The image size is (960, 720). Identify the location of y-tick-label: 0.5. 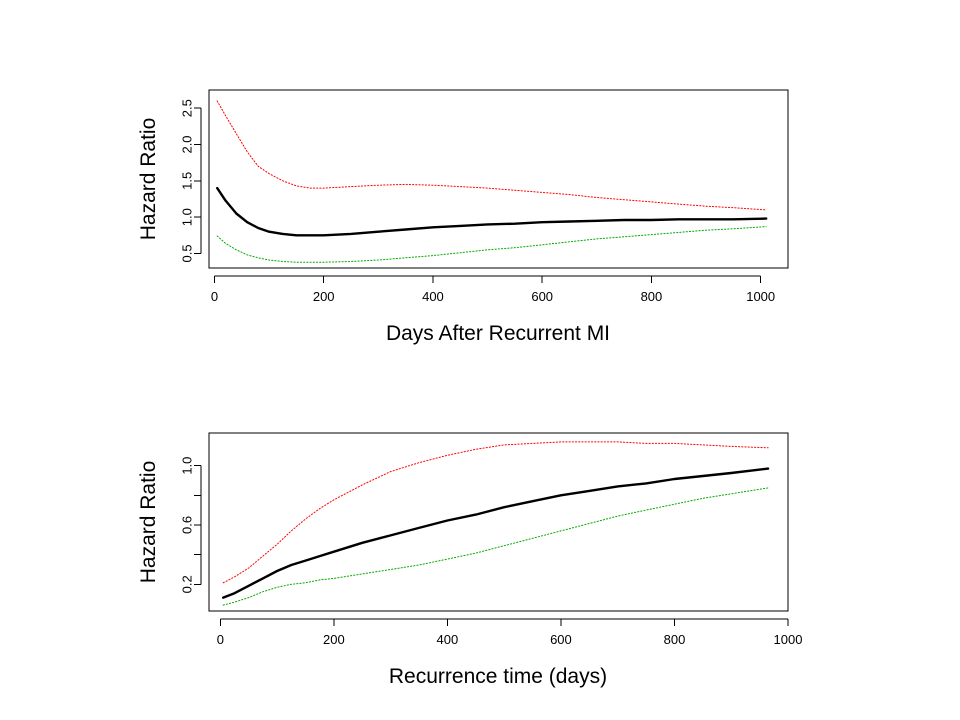
(187, 253).